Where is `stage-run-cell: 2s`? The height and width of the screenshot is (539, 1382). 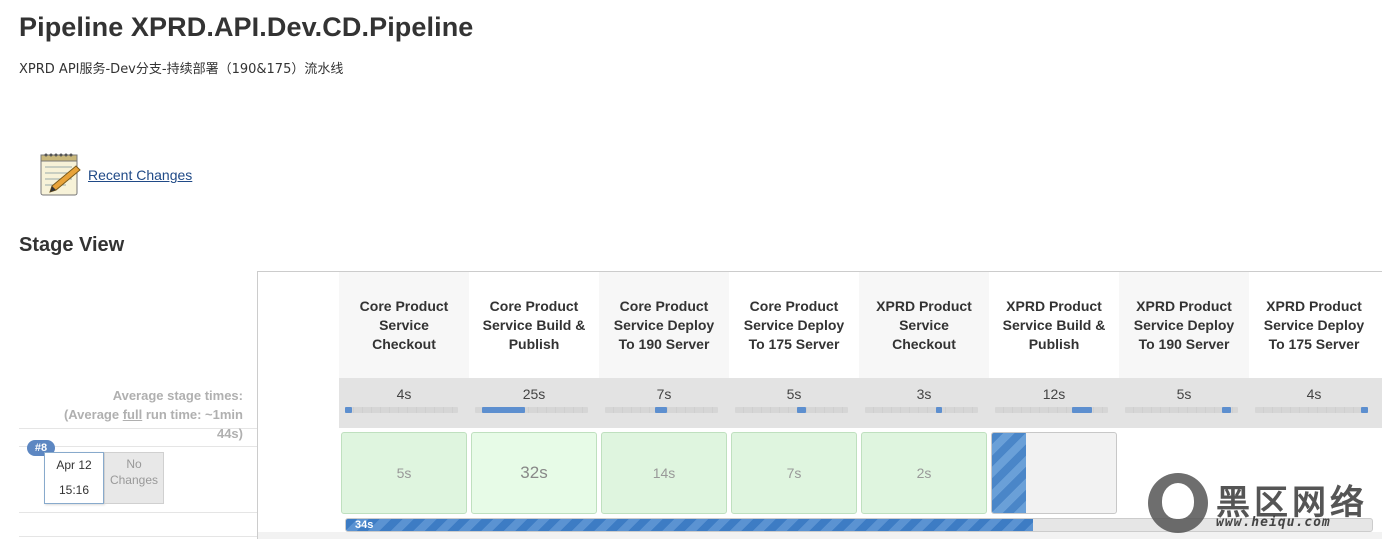 stage-run-cell: 2s is located at coordinates (924, 473).